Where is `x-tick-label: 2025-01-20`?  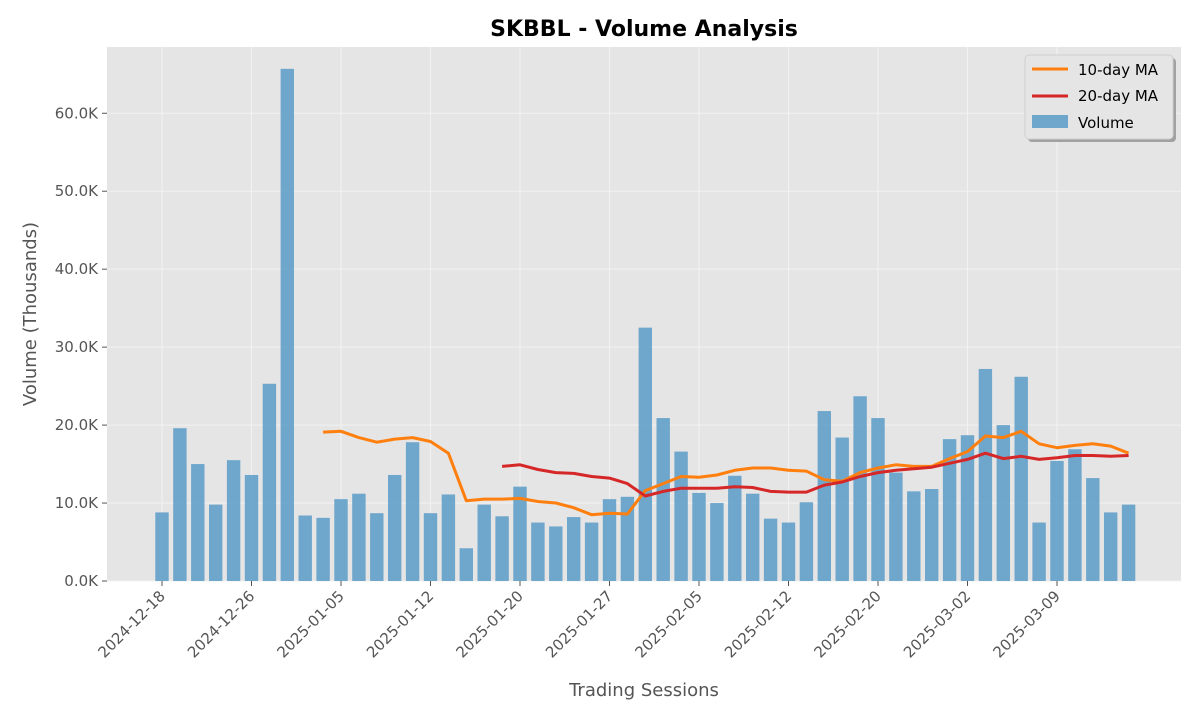 x-tick-label: 2025-01-20 is located at coordinates (489, 624).